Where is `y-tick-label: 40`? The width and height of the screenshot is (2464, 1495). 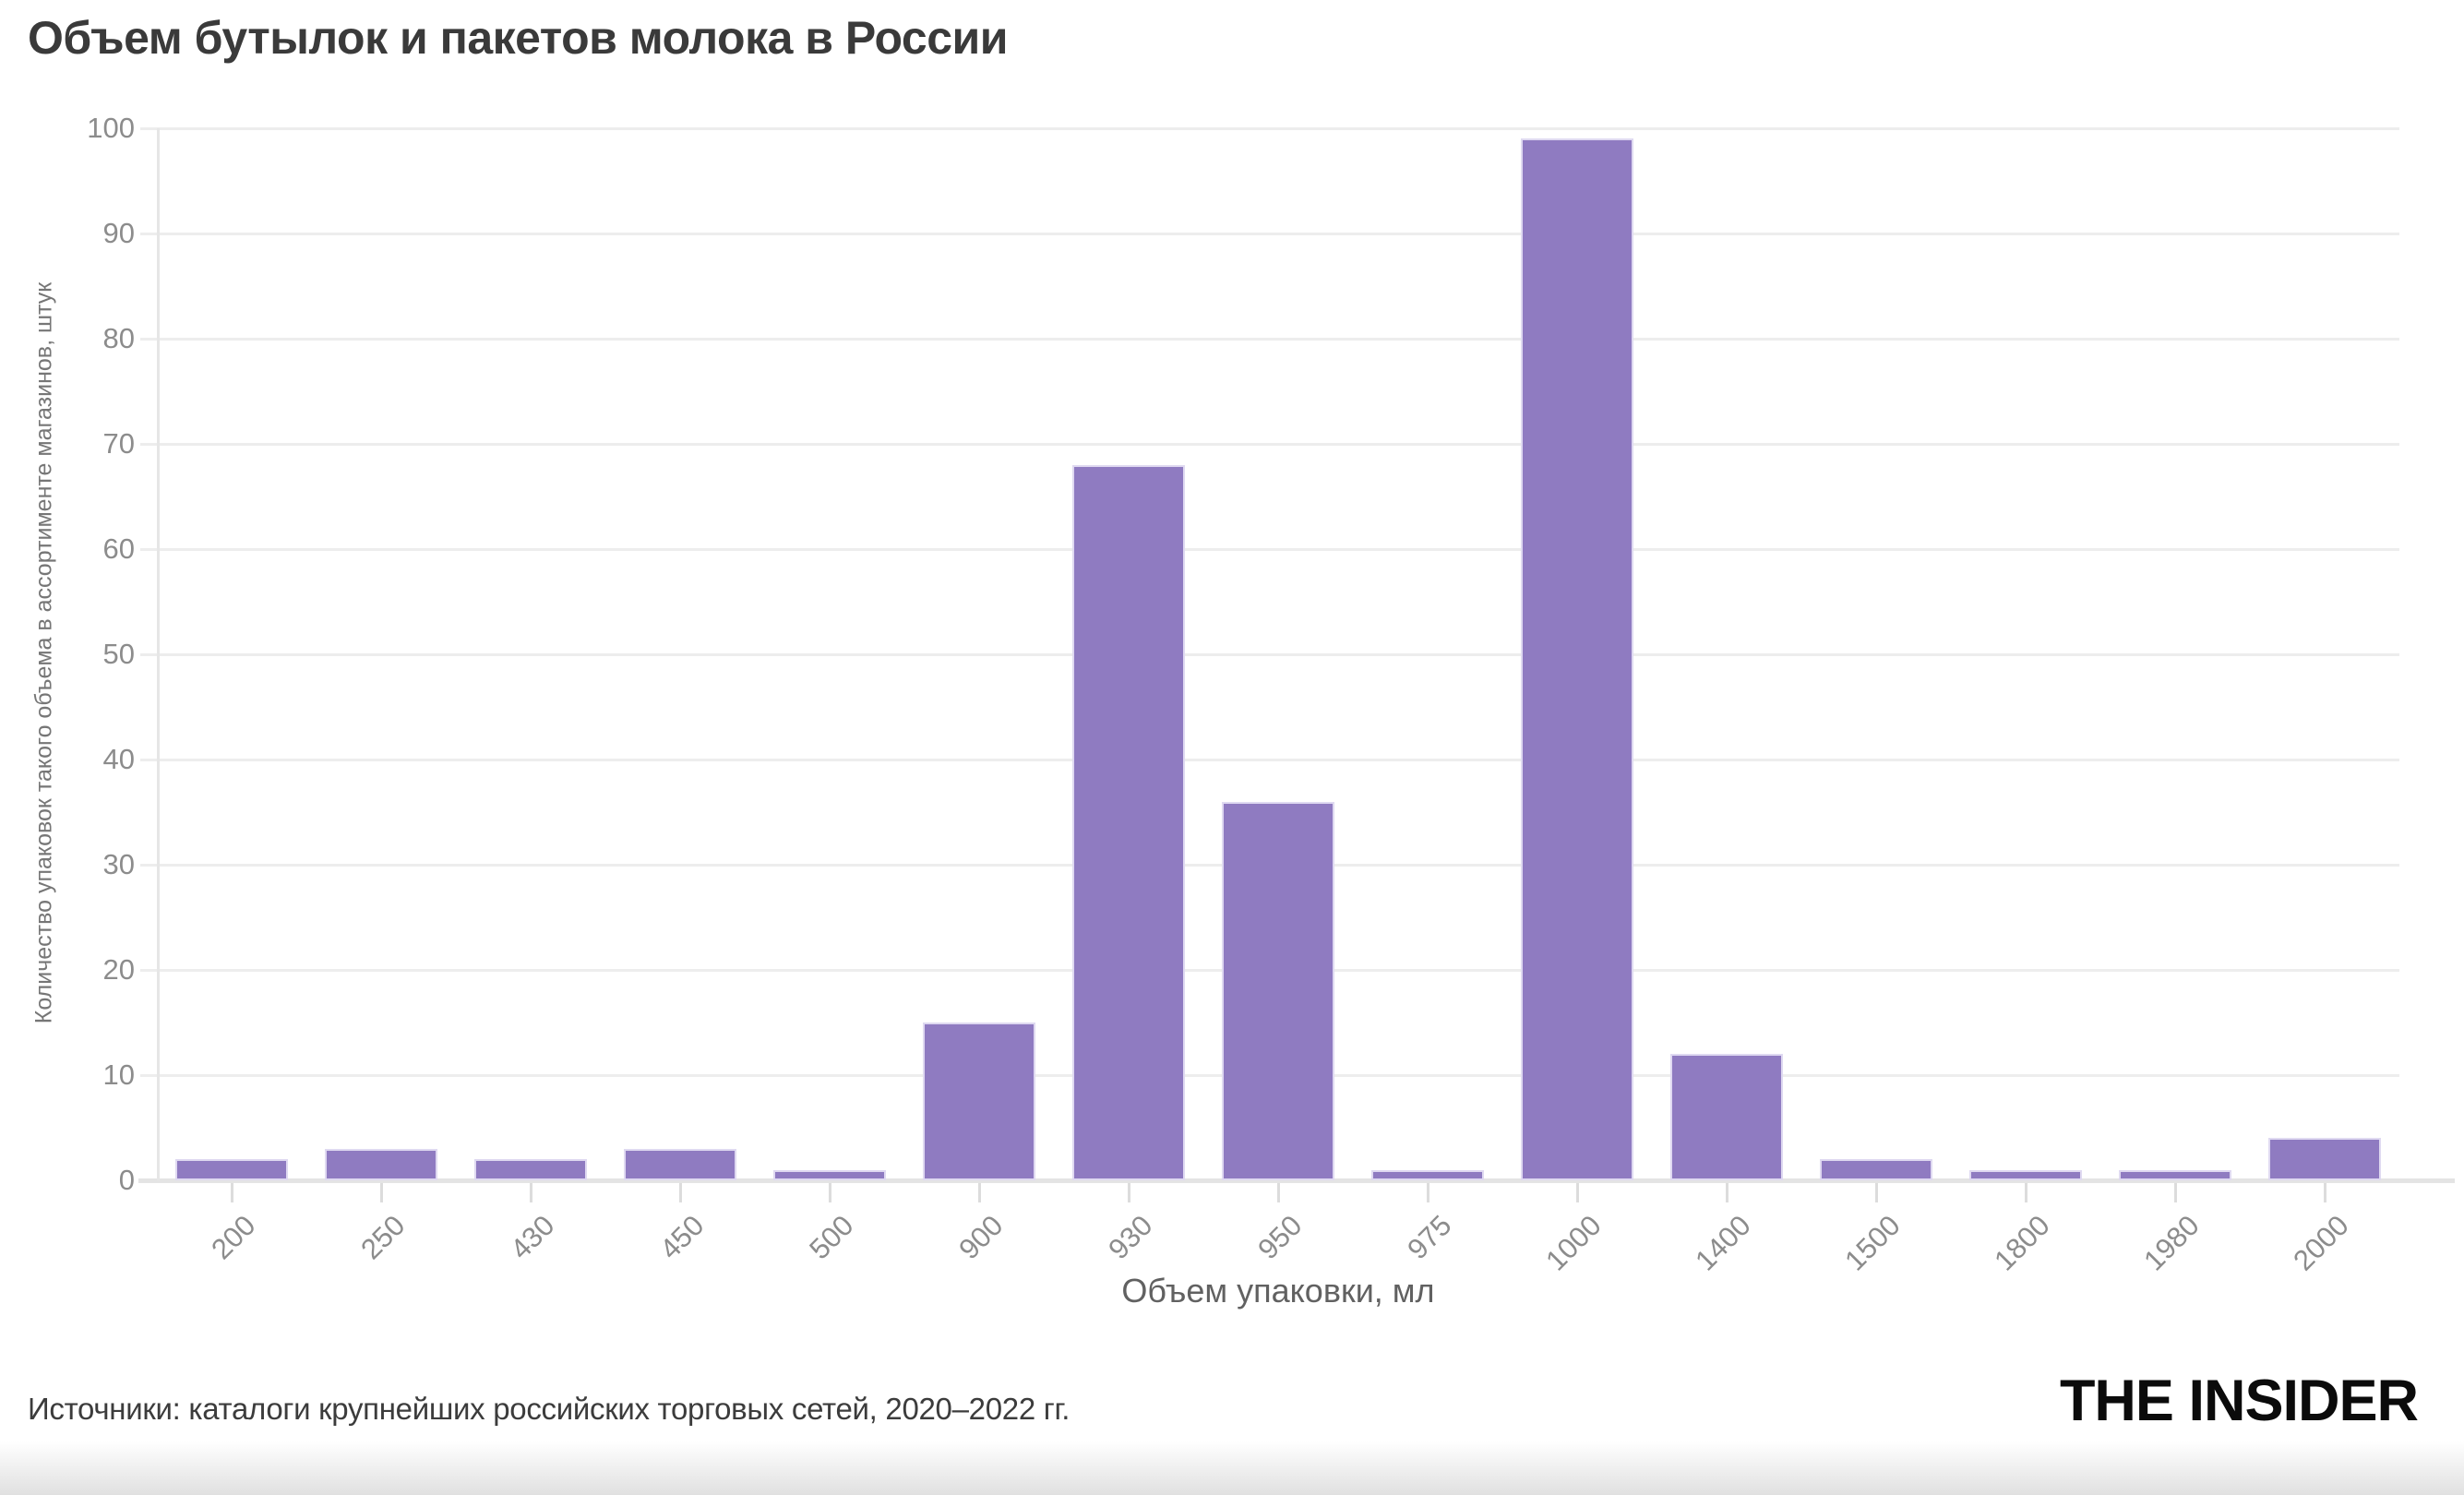 y-tick-label: 40 is located at coordinates (118, 759).